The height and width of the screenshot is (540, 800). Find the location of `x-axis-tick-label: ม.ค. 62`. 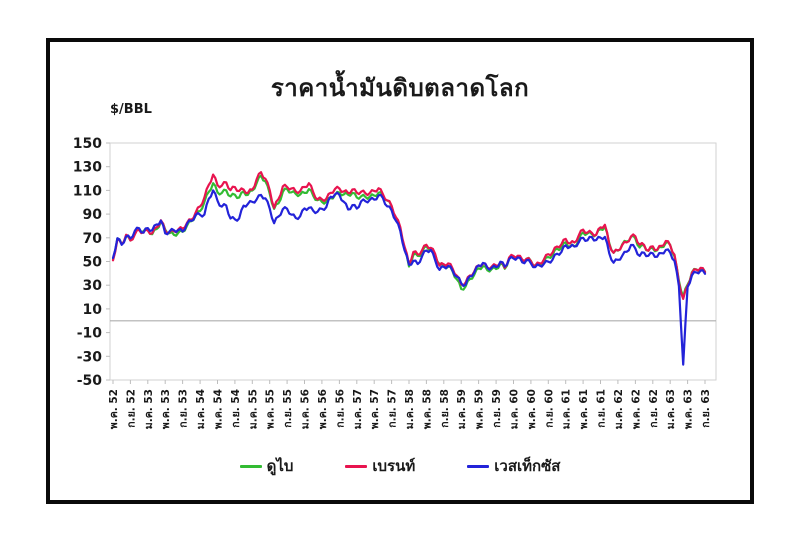

x-axis-tick-label: ม.ค. 62 is located at coordinates (619, 409).